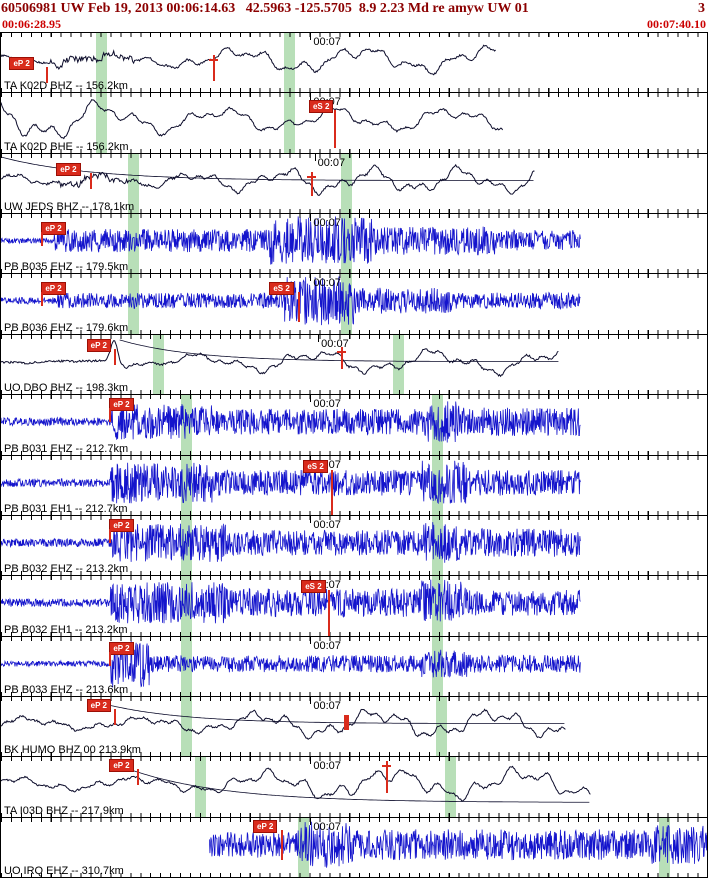 The image size is (708, 878). What do you see at coordinates (701, 8) in the screenshot?
I see `header-page-indicator: 3` at bounding box center [701, 8].